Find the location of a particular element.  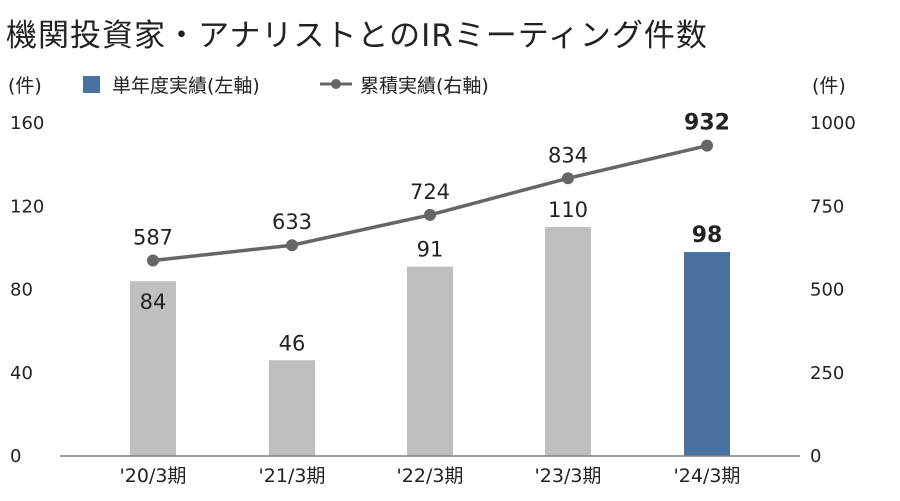

category-label-2: '22/3期 is located at coordinates (430, 476).